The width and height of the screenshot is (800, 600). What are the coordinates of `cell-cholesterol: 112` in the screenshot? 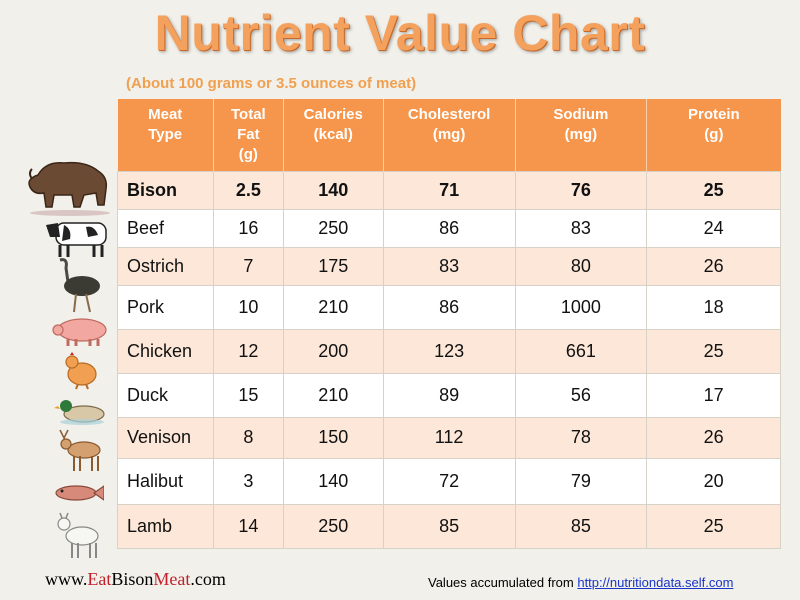 It's located at (449, 437).